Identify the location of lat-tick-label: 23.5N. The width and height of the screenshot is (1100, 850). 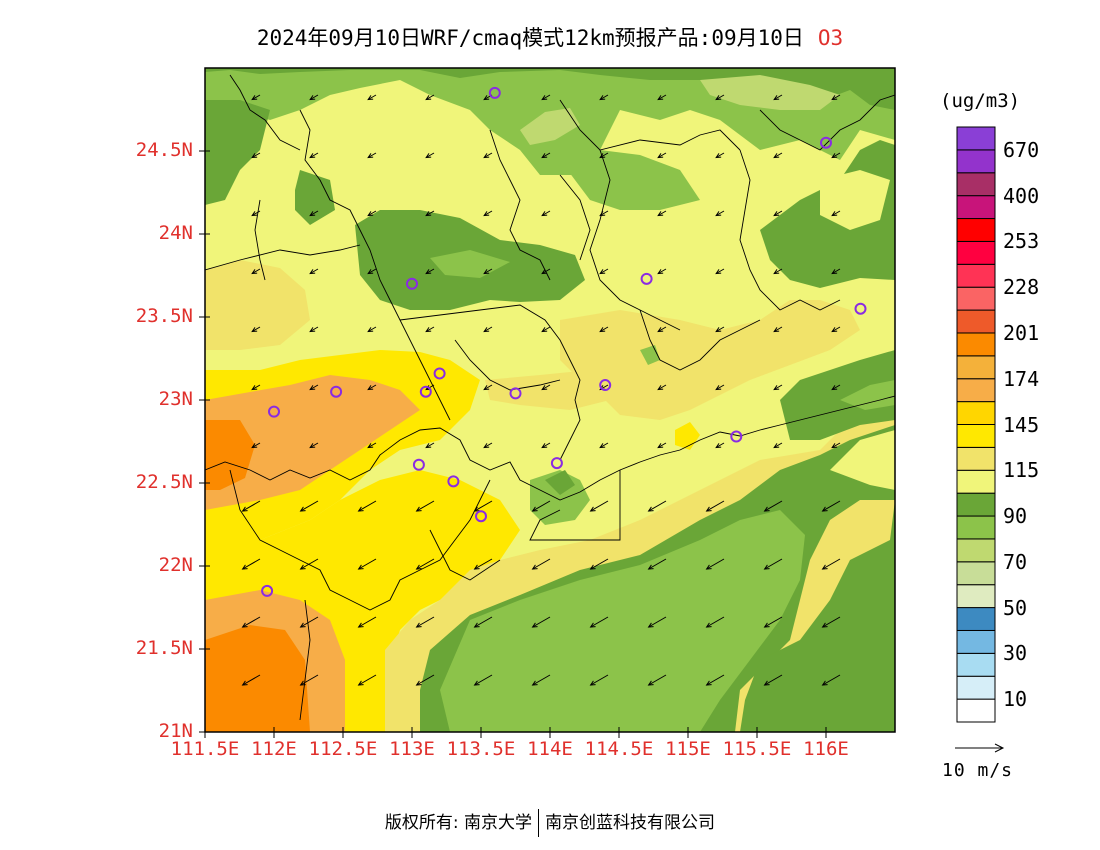
(164, 316).